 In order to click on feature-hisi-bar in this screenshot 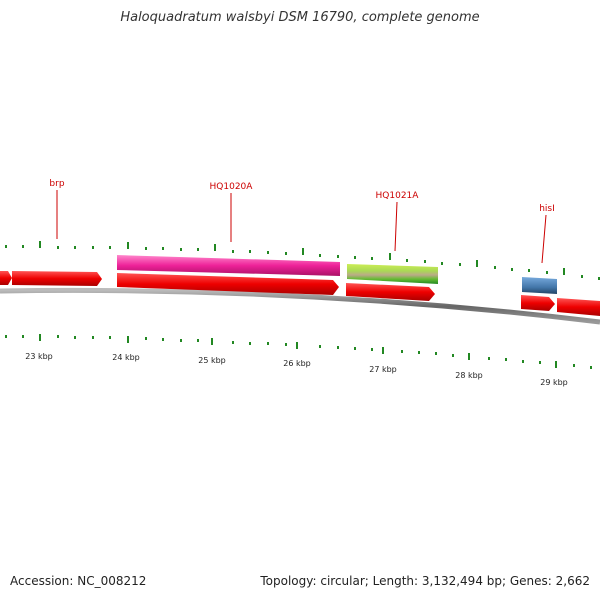, I will do `click(539, 285)`.